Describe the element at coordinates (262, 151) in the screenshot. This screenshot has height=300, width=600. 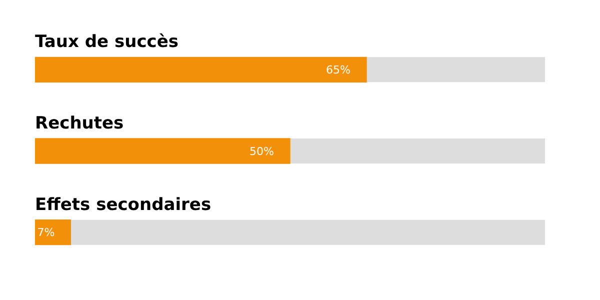
I see `data-label: 50%` at that location.